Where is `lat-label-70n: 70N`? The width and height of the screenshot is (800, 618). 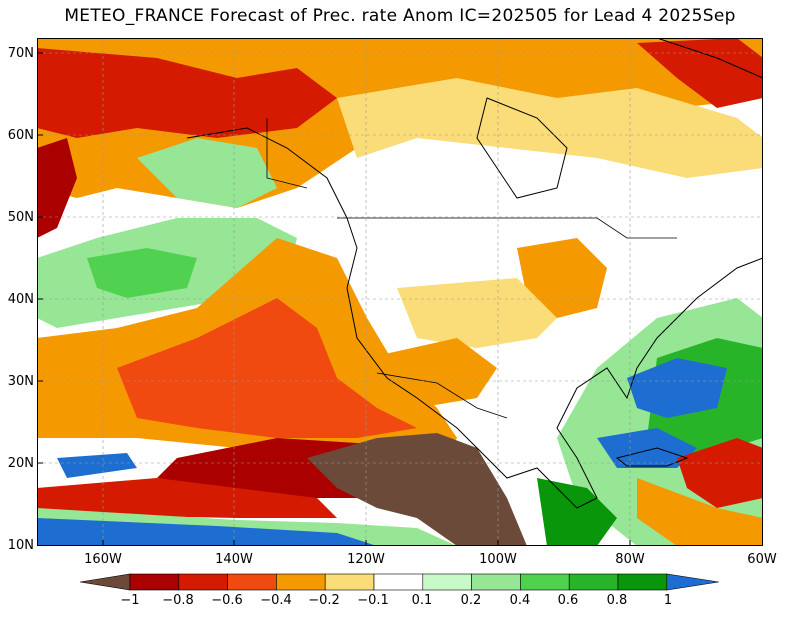 lat-label-70n: 70N is located at coordinates (20, 53).